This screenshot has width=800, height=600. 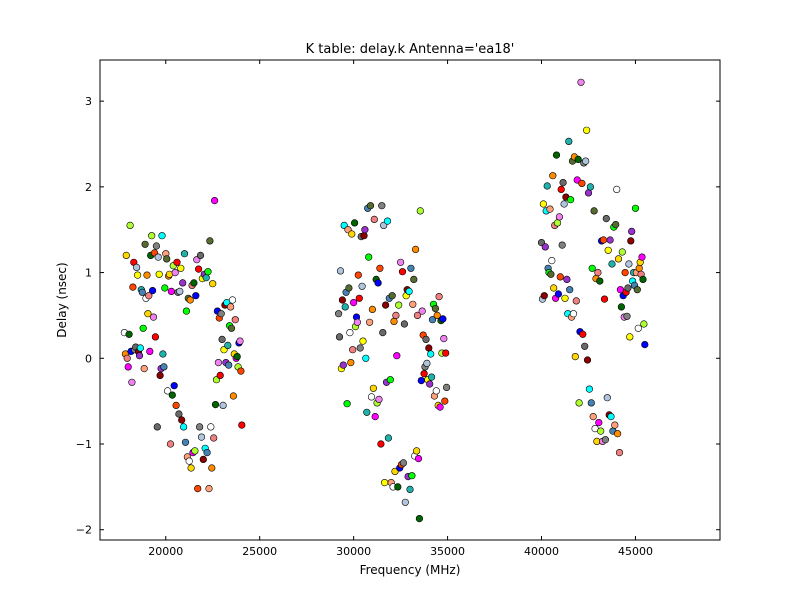 What do you see at coordinates (88, 273) in the screenshot?
I see `y-tick-label: 1` at bounding box center [88, 273].